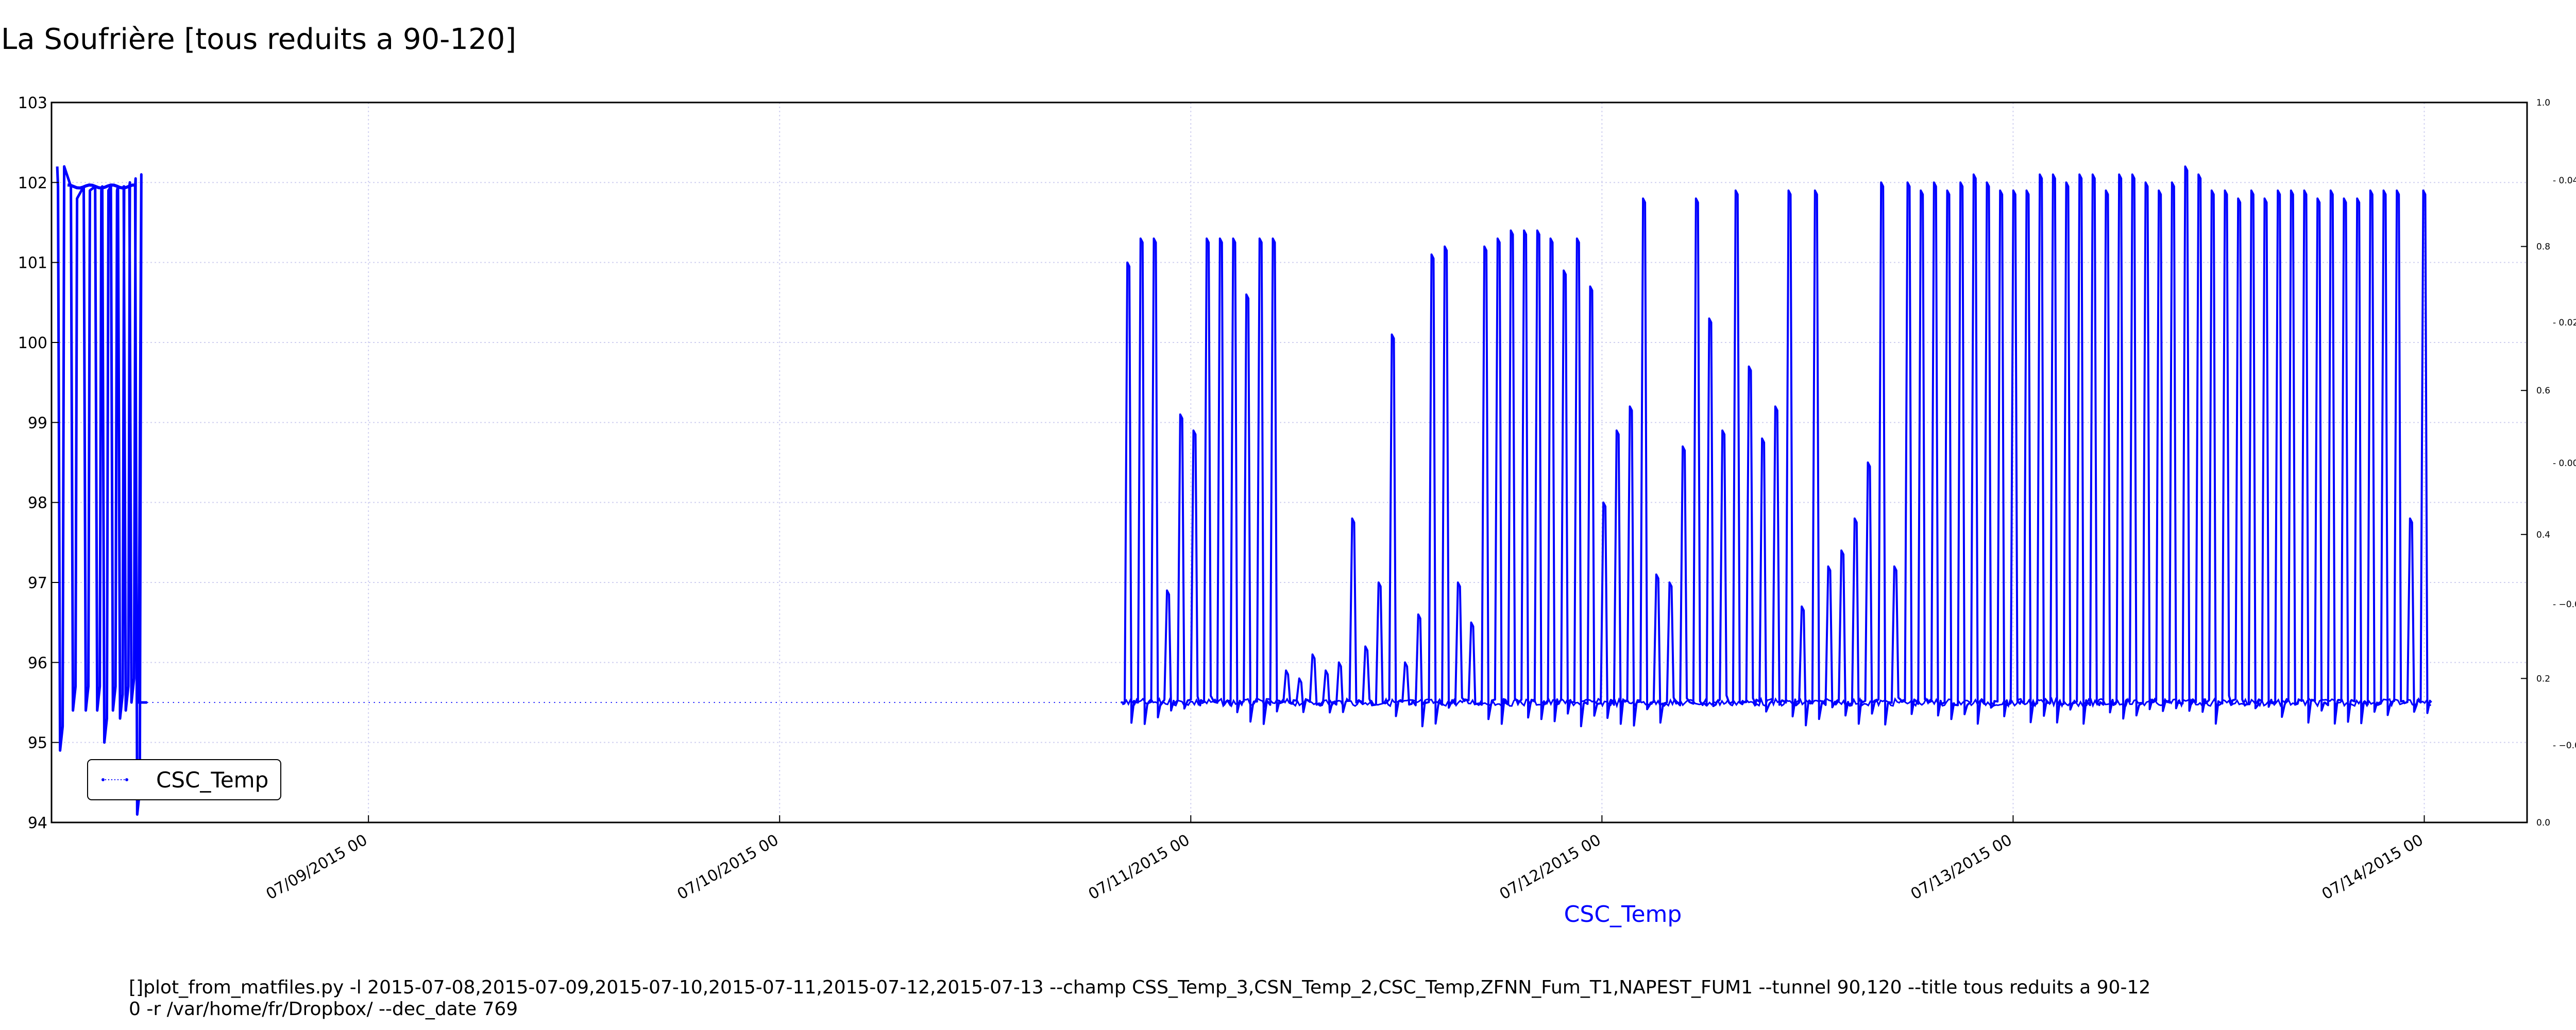 Image resolution: width=2576 pixels, height=1030 pixels. I want to click on y-tick-label: 96, so click(37, 663).